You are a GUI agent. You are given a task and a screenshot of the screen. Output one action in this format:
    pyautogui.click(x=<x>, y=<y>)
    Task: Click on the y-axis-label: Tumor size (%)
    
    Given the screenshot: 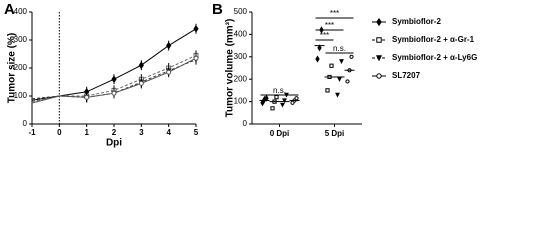 What is the action you would take?
    pyautogui.click(x=12, y=68)
    